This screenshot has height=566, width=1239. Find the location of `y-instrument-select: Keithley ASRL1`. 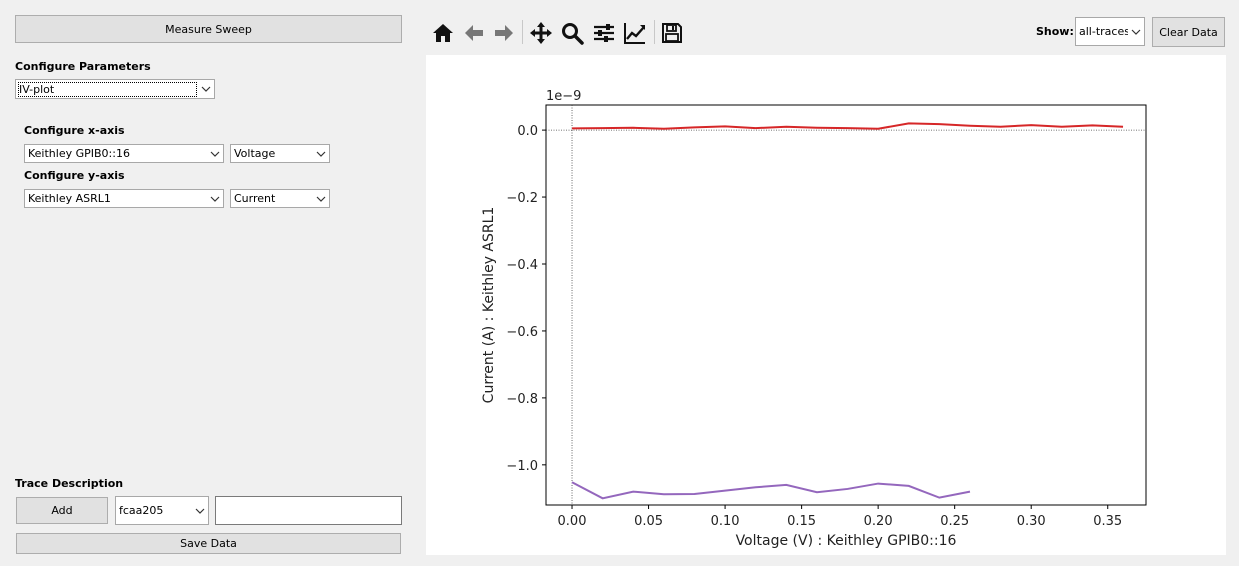

y-instrument-select: Keithley ASRL1 is located at coordinates (124, 198).